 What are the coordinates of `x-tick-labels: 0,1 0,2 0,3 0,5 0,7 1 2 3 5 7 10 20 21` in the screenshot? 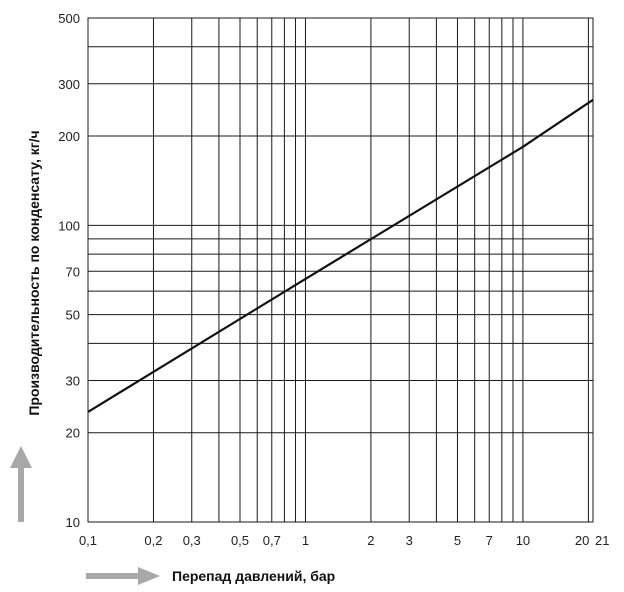 It's located at (344, 540).